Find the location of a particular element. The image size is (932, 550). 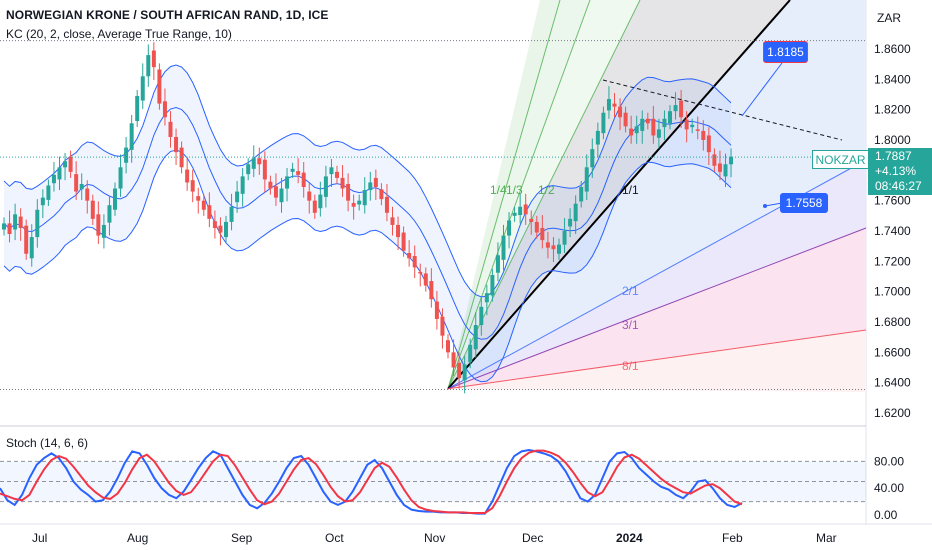

upper-price-badge: 1.8185 is located at coordinates (785, 52).